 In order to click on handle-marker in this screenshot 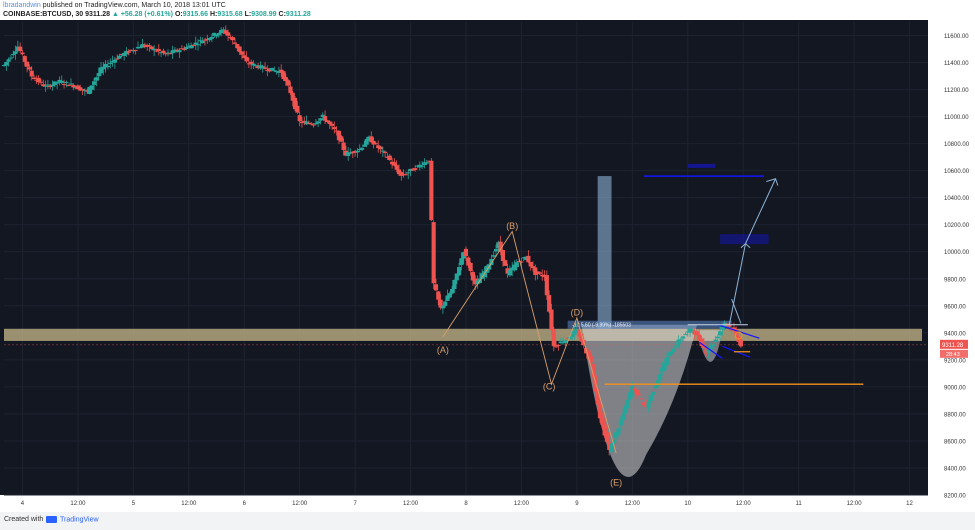, I will do `click(738, 335)`.